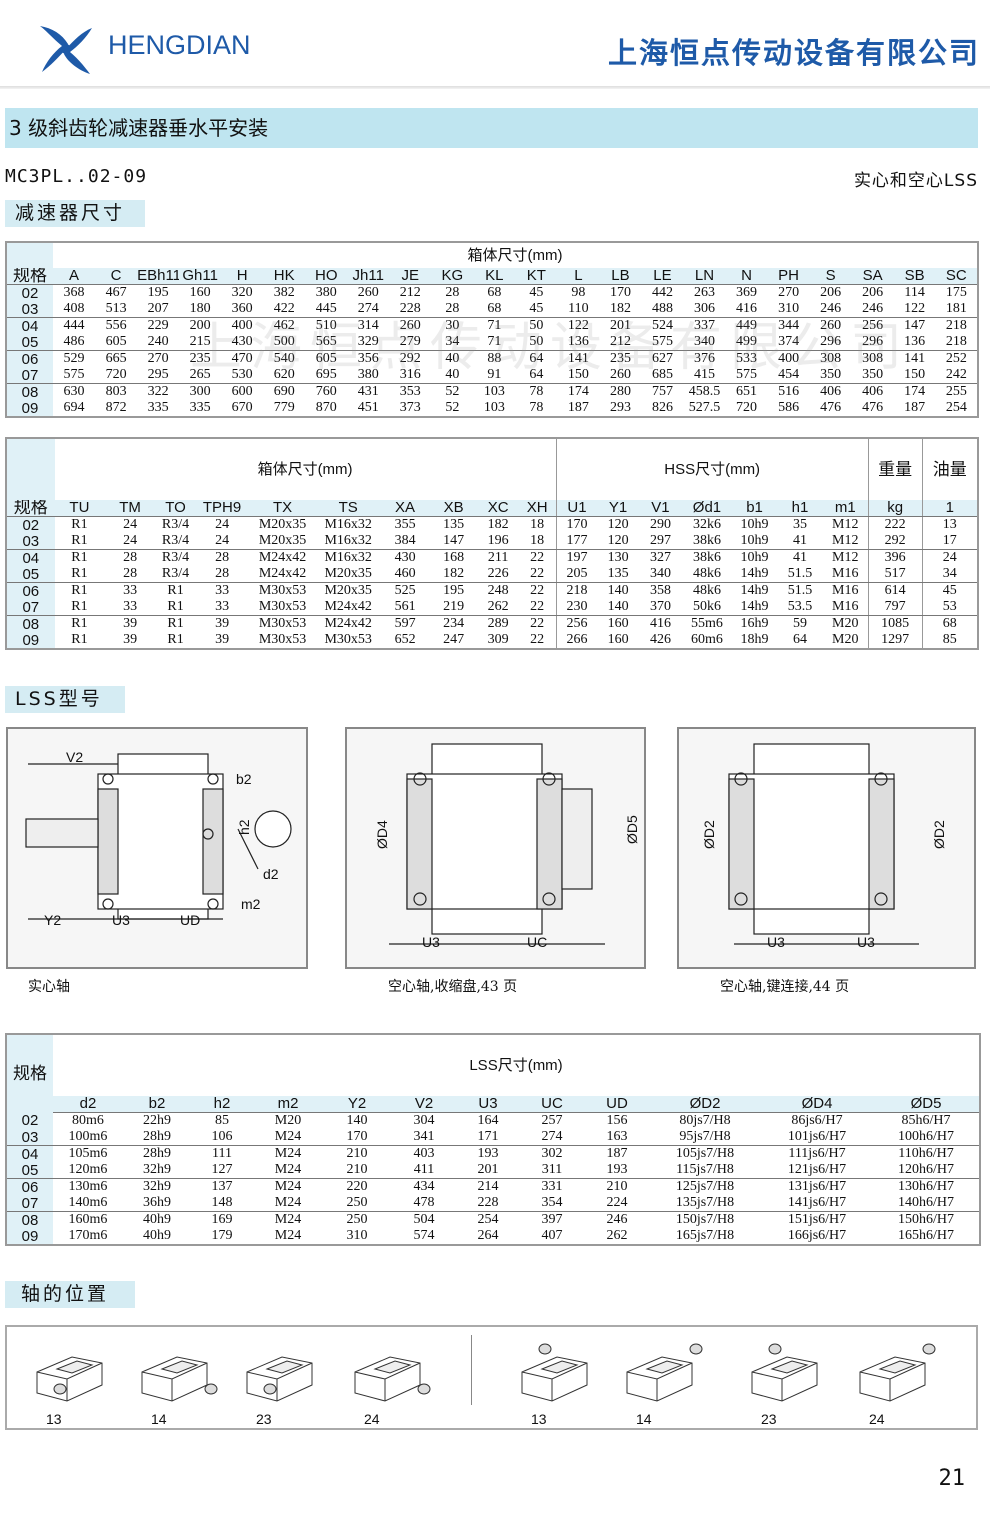 The width and height of the screenshot is (990, 1513). Describe the element at coordinates (157, 1186) in the screenshot. I see `value-cell: 32h9` at that location.